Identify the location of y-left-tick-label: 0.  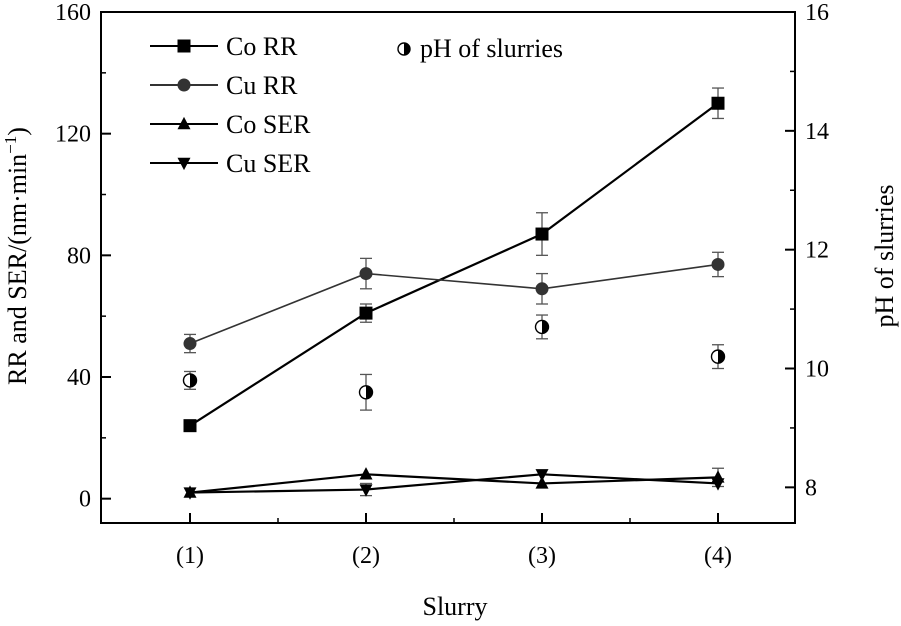
(85, 500).